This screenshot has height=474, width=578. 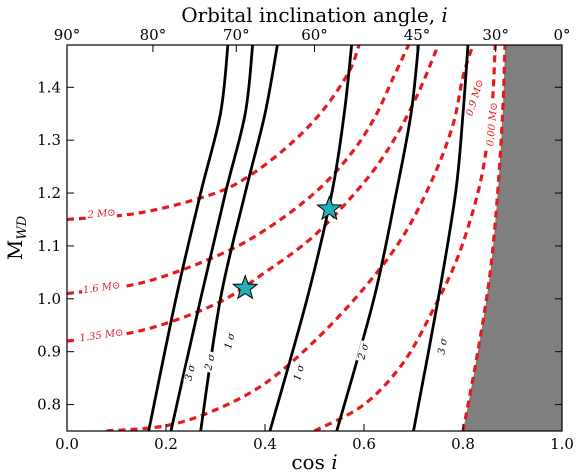 I want to click on contour-label-1: 2 σ, so click(x=210, y=362).